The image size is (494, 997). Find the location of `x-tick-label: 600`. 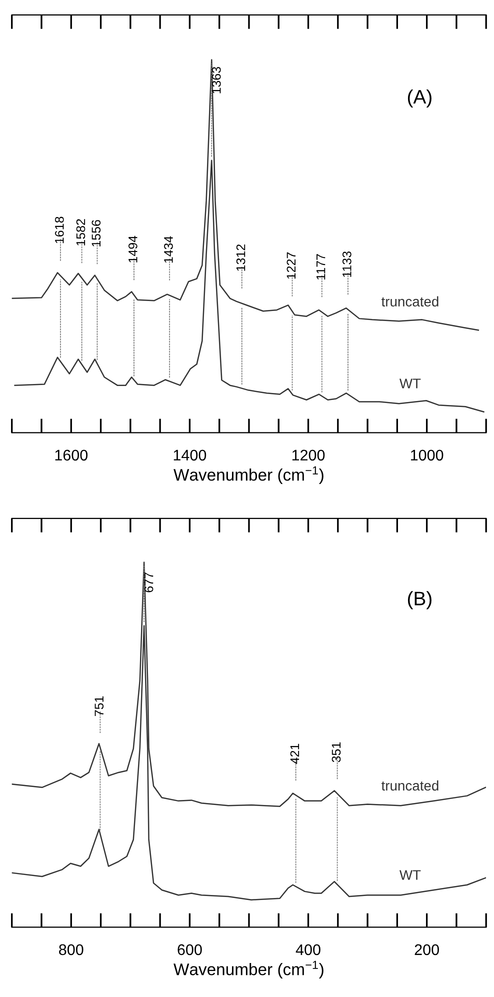

x-tick-label: 600 is located at coordinates (190, 950).